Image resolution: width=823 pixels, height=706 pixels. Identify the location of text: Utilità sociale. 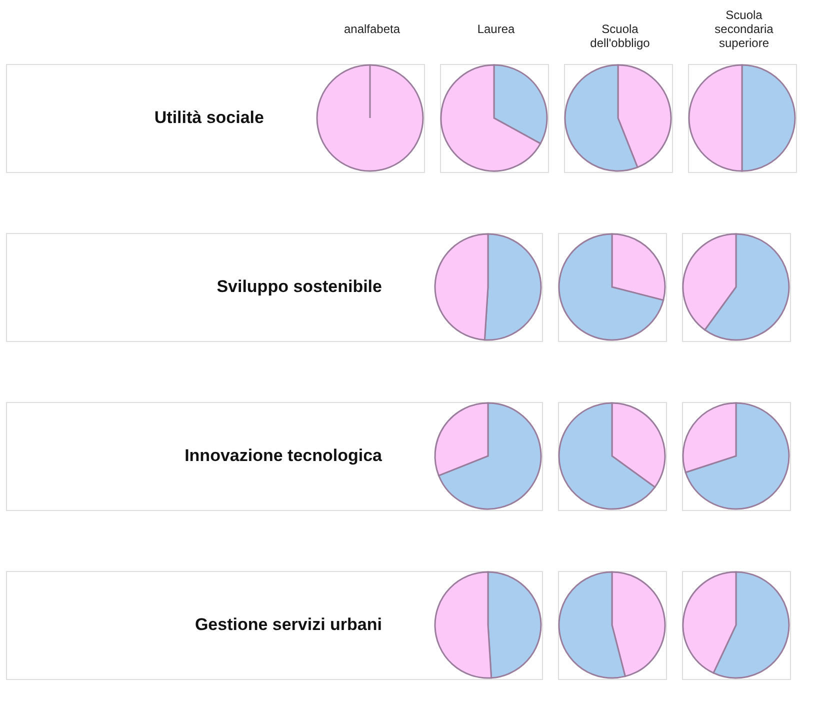
(209, 117).